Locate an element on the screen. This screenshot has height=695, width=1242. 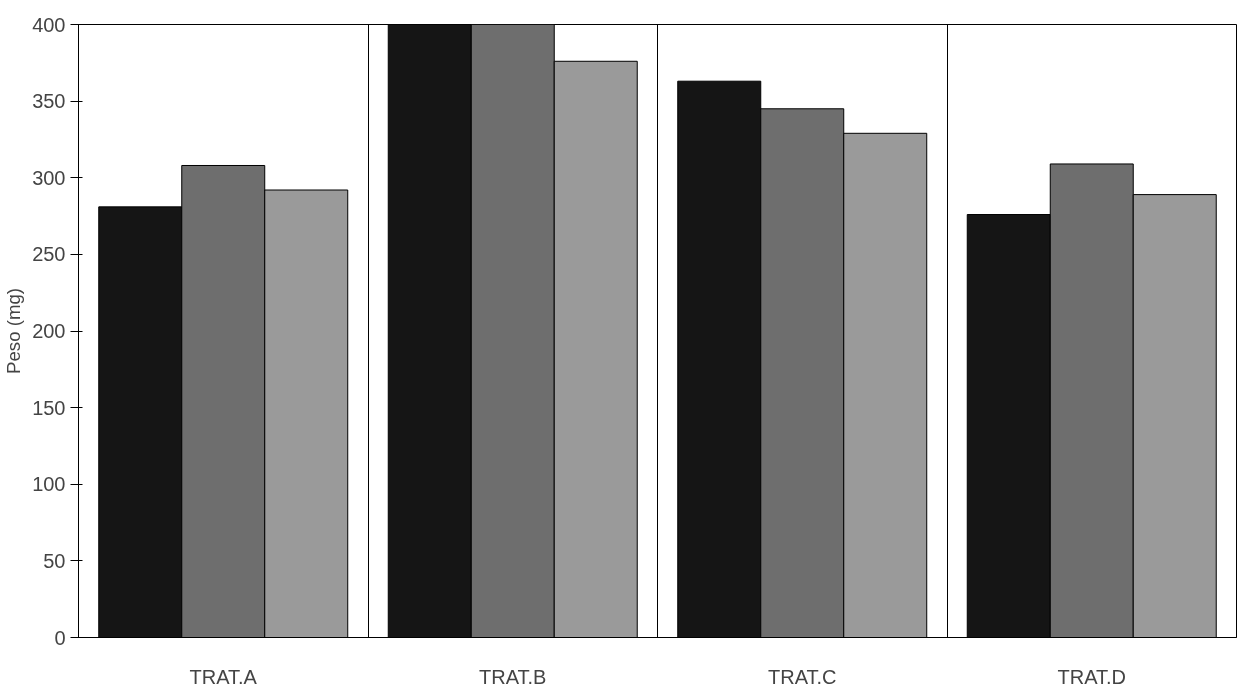
y-tick-label: 100 is located at coordinates (49, 484).